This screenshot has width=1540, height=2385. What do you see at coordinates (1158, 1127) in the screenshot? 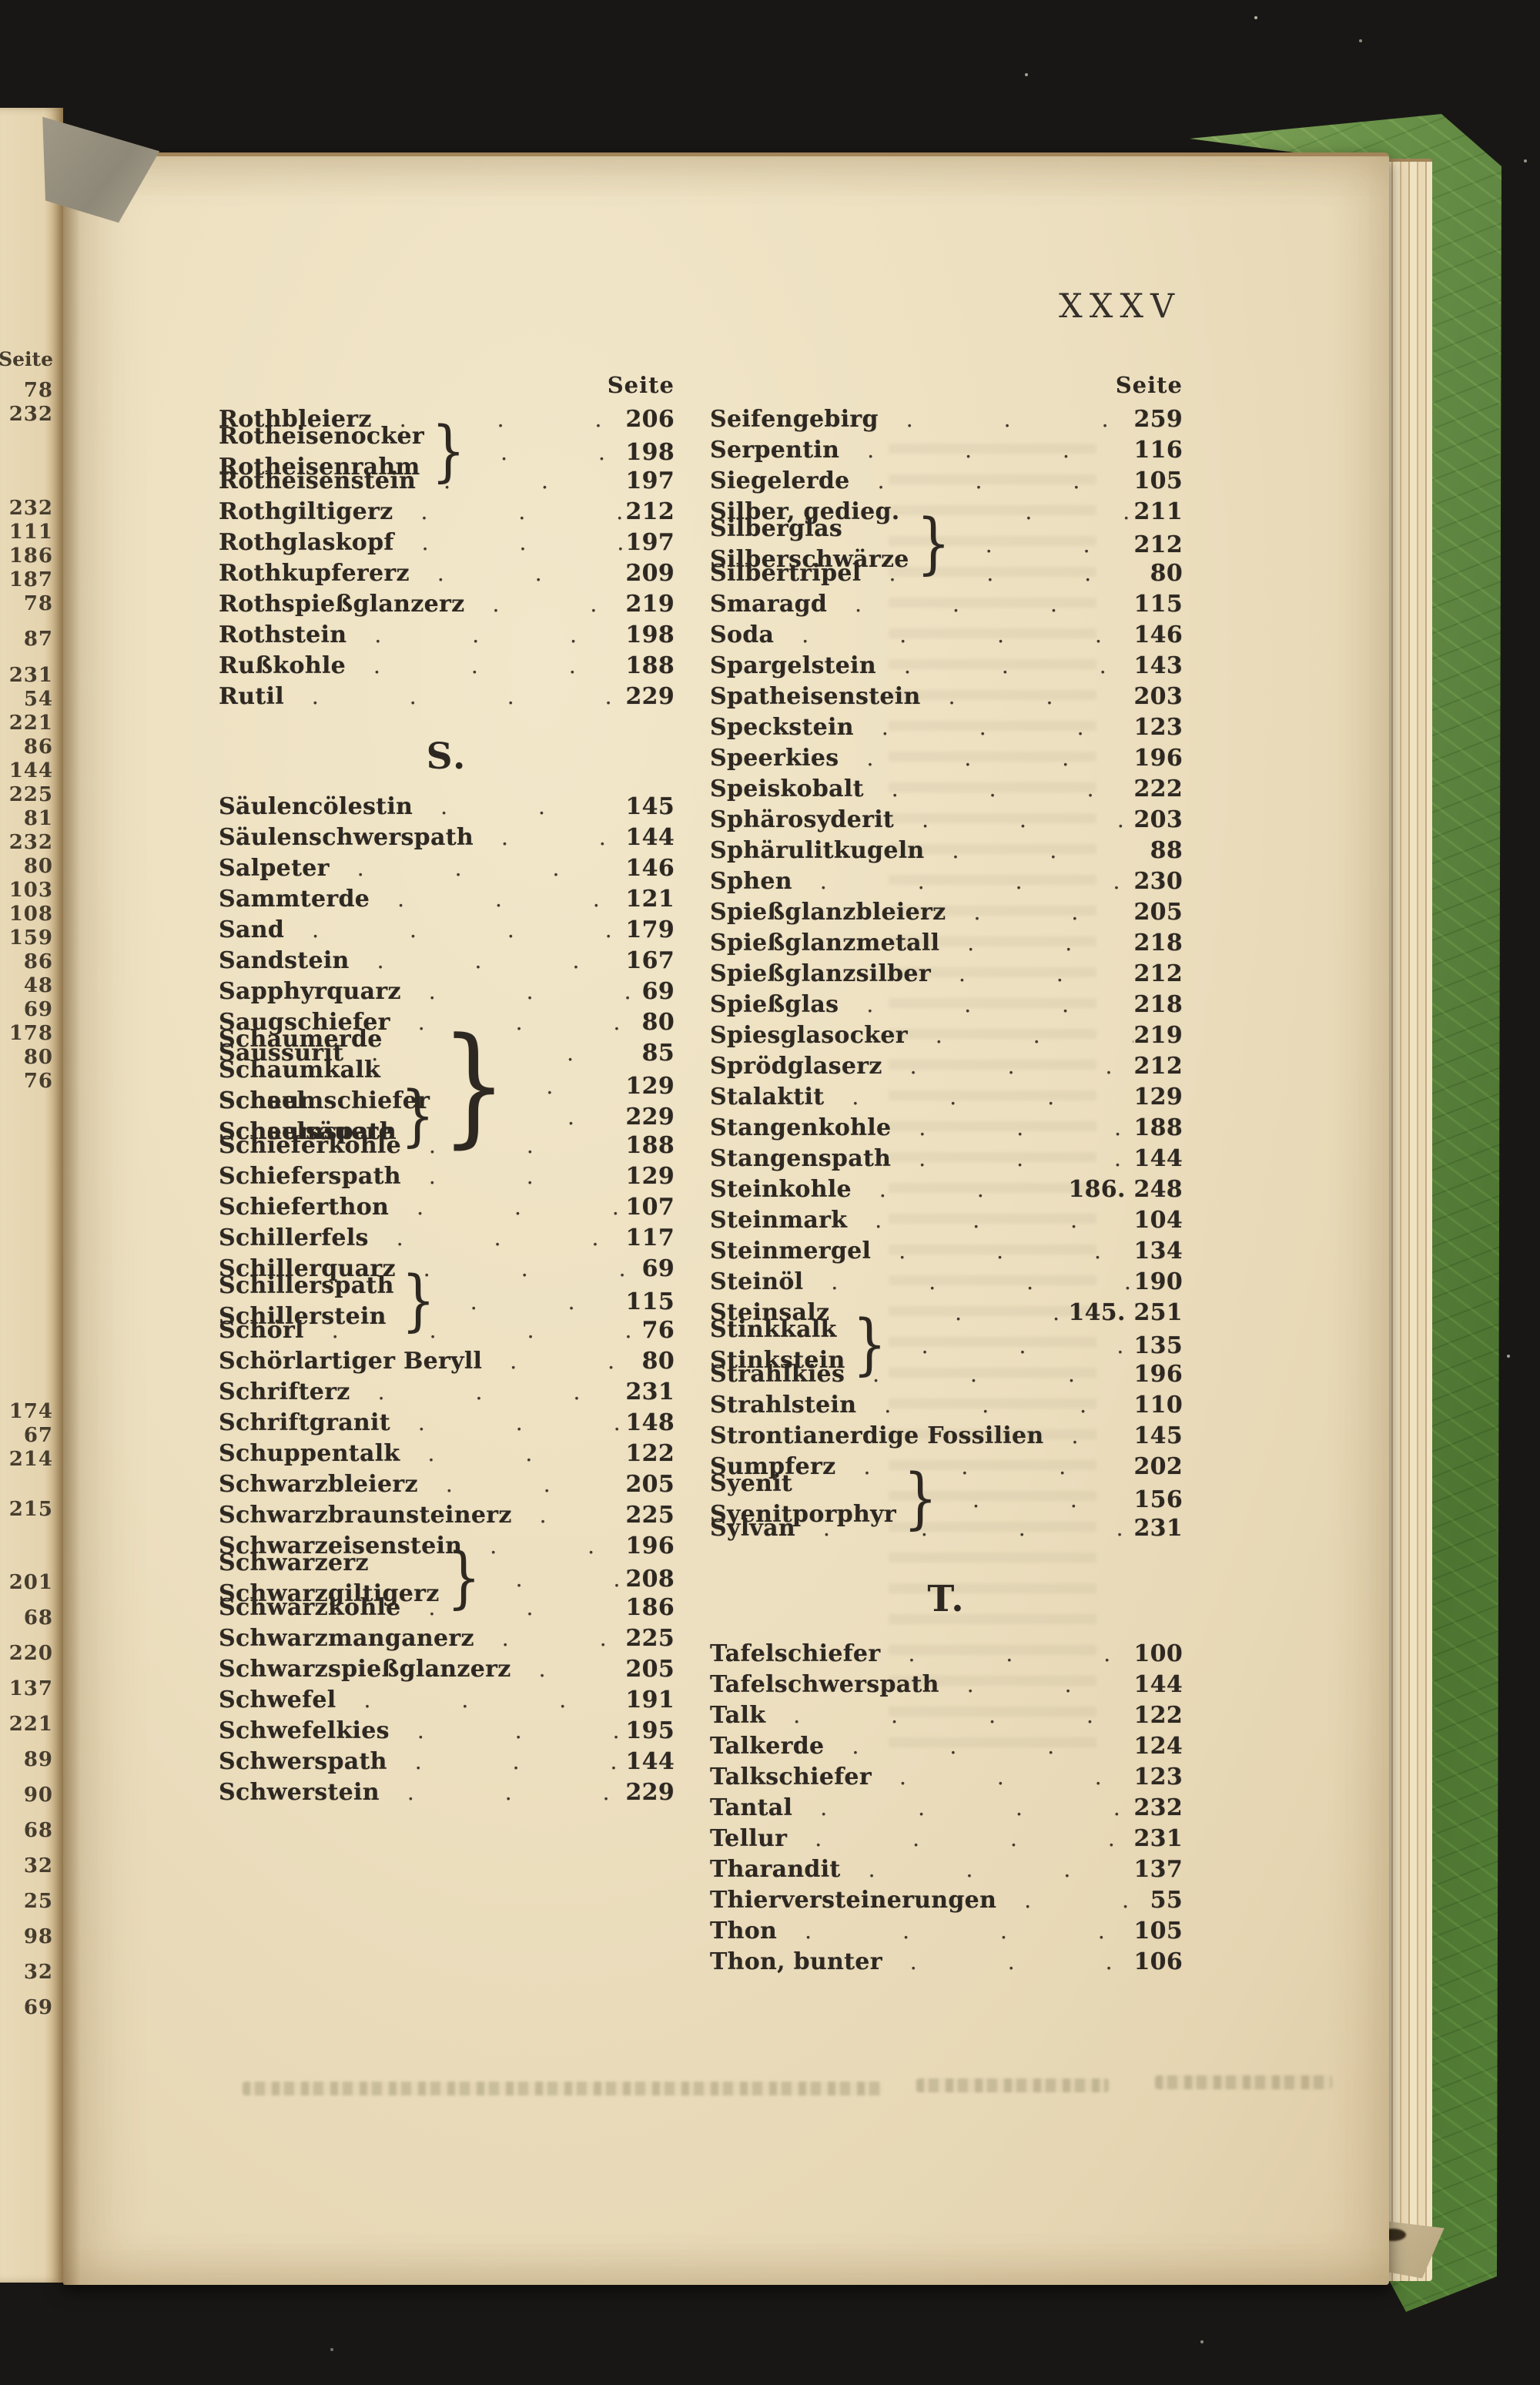
I see `entry-page: 188` at bounding box center [1158, 1127].